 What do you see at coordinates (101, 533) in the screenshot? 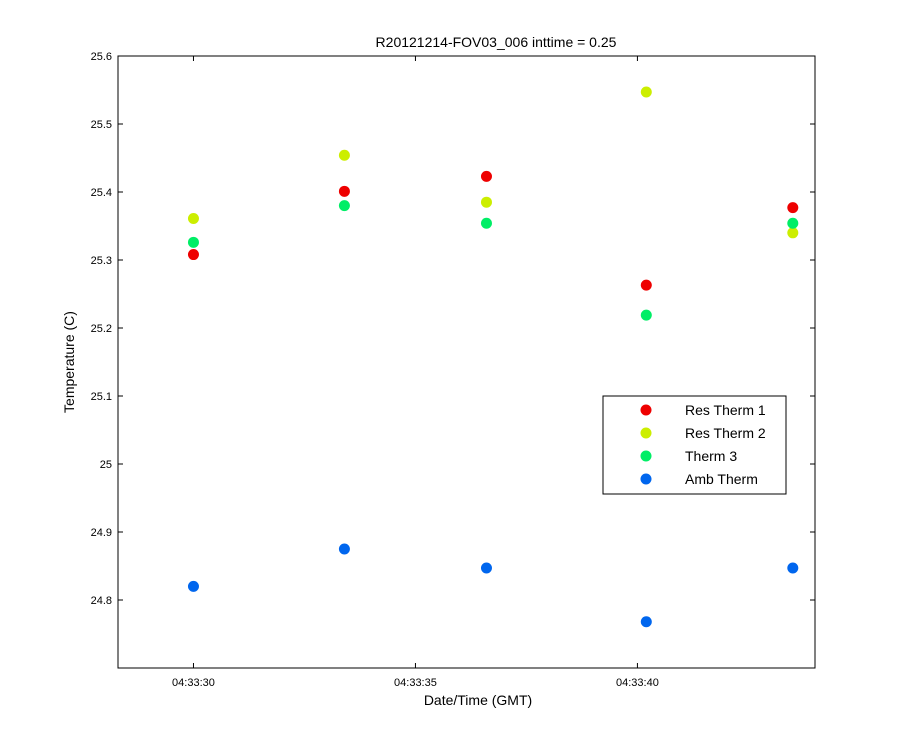
I see `y-tick-label: 24.9` at bounding box center [101, 533].